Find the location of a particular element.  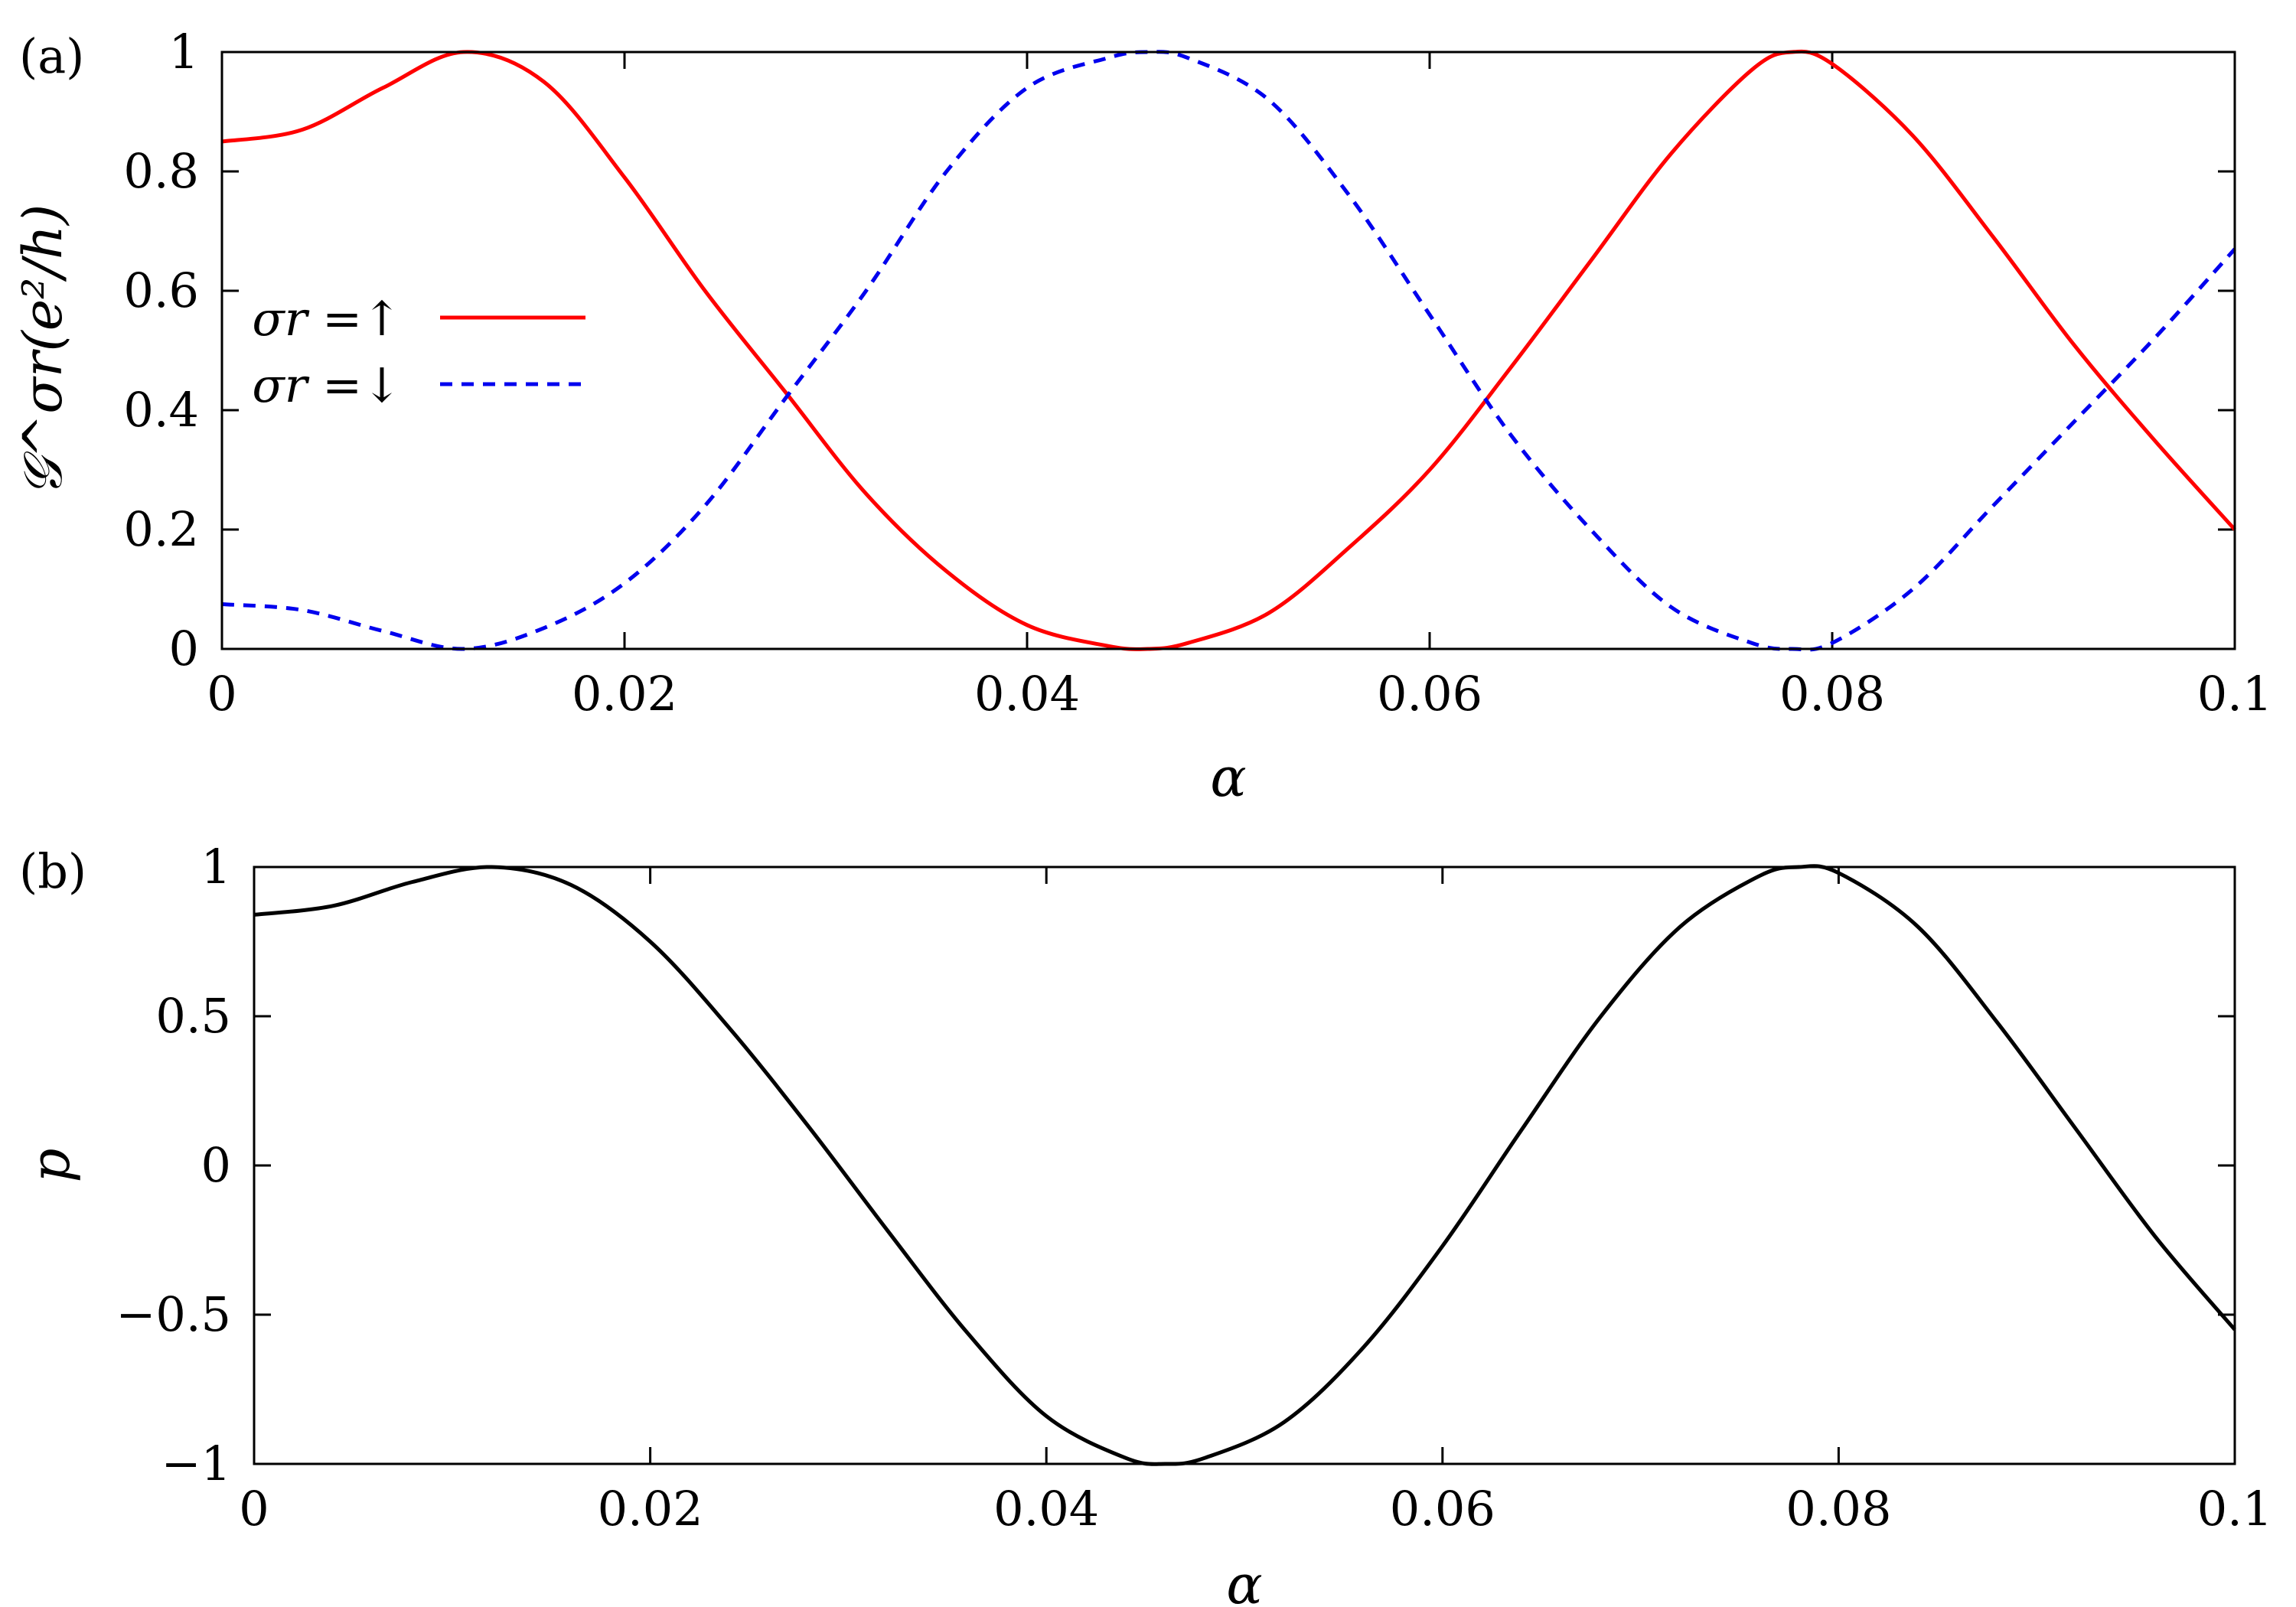

y-tick-label: 0.5 is located at coordinates (193, 1016).